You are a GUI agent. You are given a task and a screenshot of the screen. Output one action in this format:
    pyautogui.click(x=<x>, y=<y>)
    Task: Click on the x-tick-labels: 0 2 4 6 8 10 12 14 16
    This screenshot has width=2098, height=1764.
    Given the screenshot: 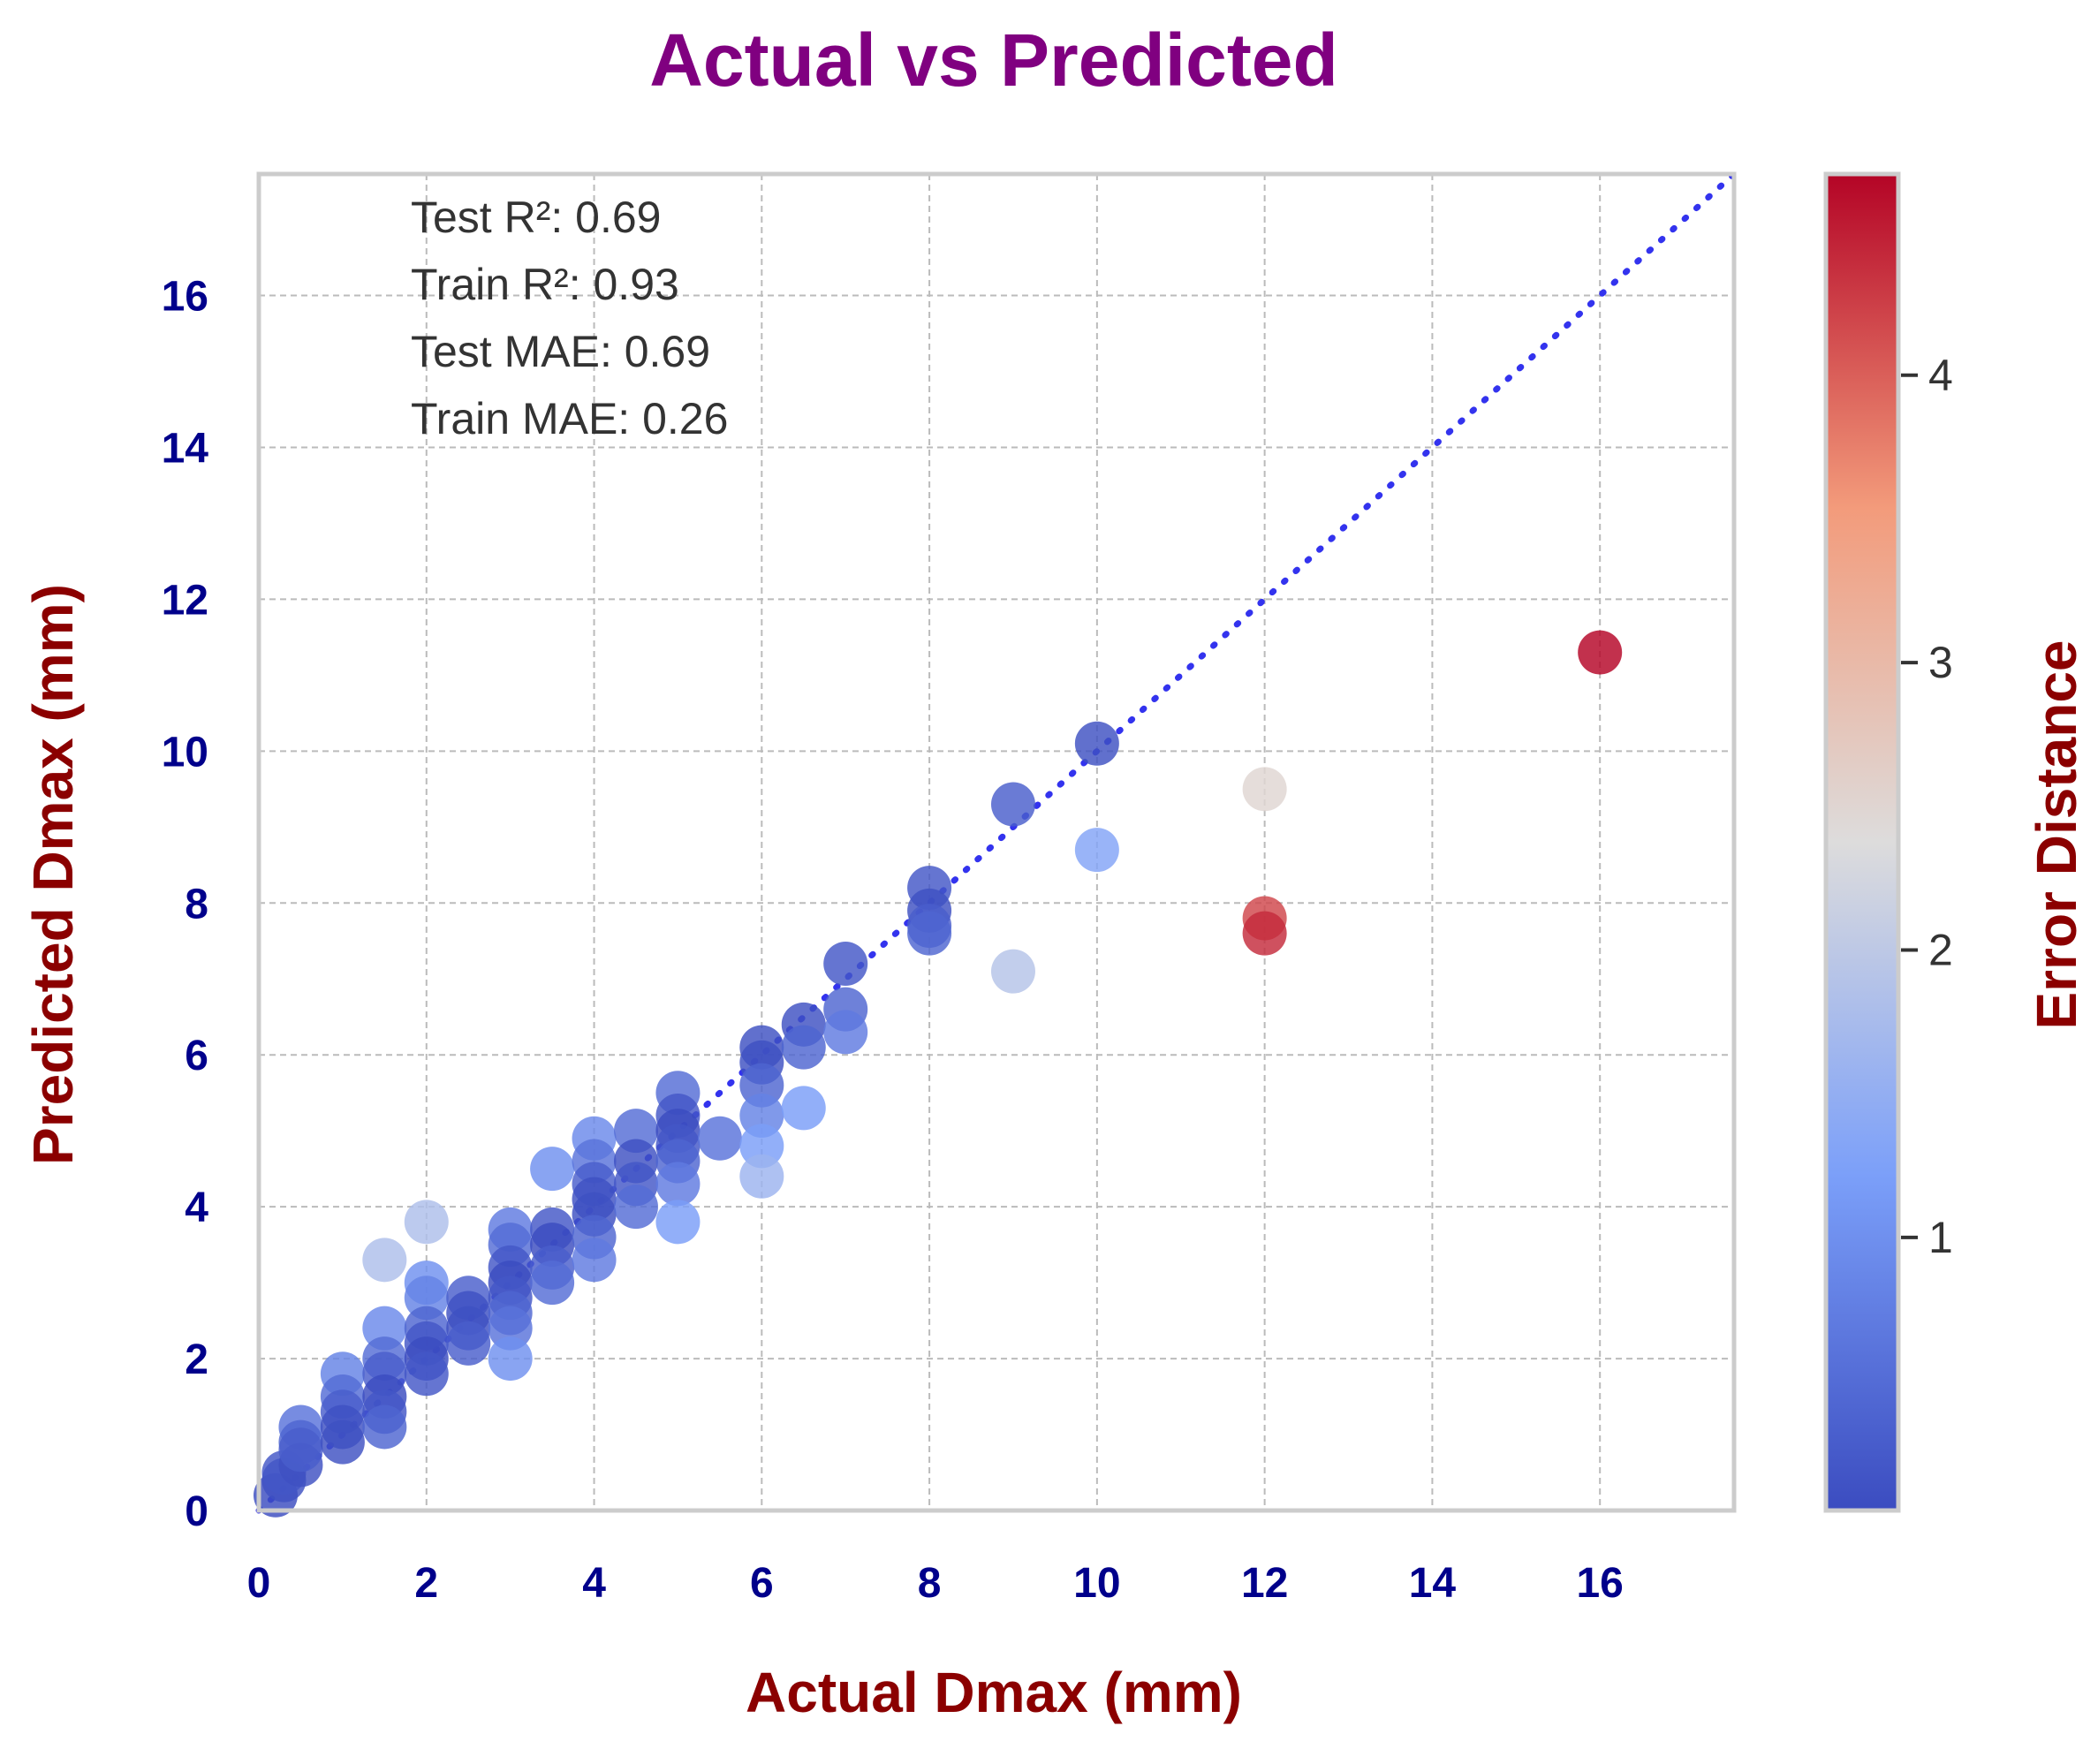 What is the action you would take?
    pyautogui.click(x=935, y=1583)
    